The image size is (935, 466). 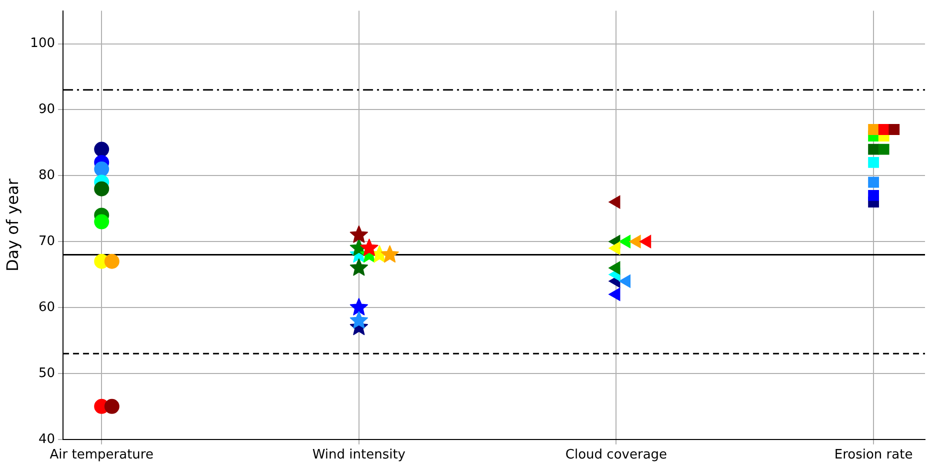 I want to click on y-tick-label: 70, so click(x=47, y=241).